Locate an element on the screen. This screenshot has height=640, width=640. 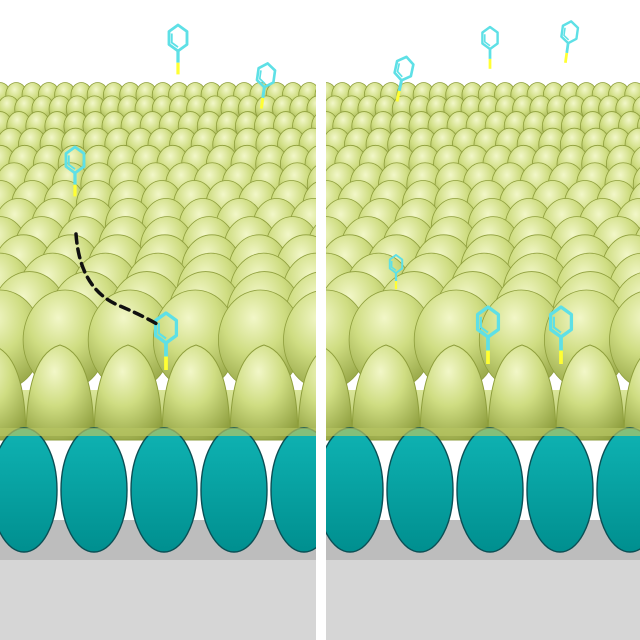
sphere-row is located at coordinates (158, 340).